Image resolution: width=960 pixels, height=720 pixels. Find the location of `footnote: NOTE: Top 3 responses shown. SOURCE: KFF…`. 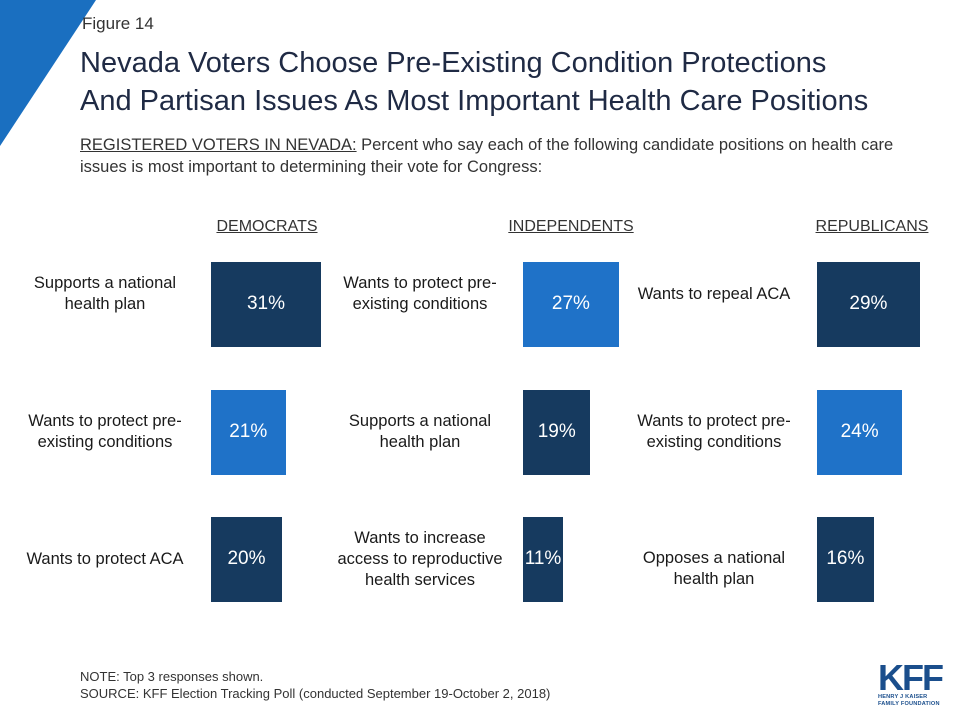

footnote: NOTE: Top 3 responses shown. SOURCE: KFF… is located at coordinates (315, 685).